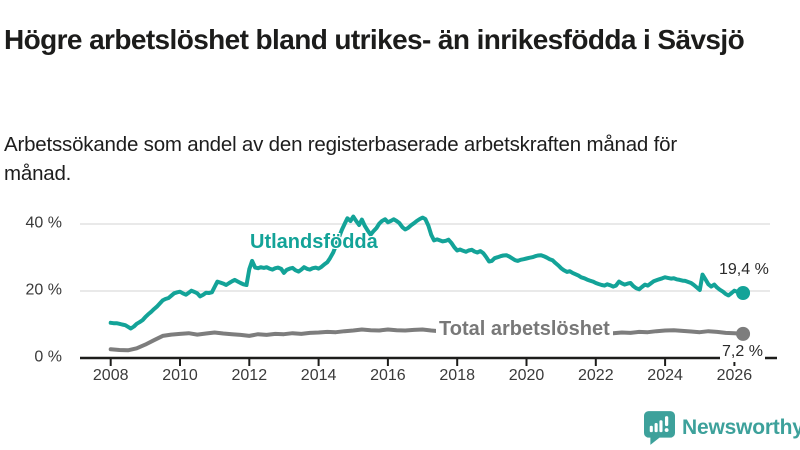 The width and height of the screenshot is (800, 450). Describe the element at coordinates (734, 375) in the screenshot. I see `x-tick-label: 2026` at that location.